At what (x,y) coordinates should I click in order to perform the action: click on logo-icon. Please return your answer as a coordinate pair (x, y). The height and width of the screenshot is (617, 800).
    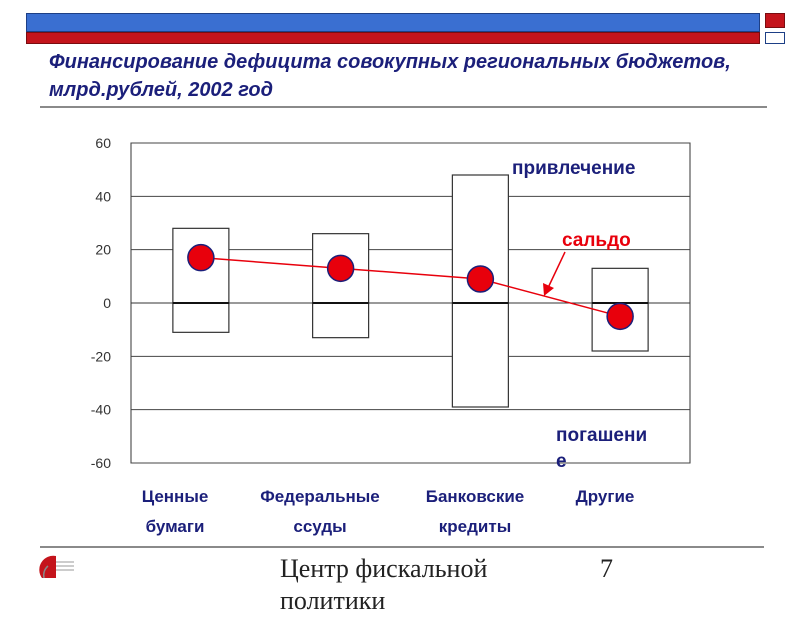
    Looking at the image, I should click on (56, 567).